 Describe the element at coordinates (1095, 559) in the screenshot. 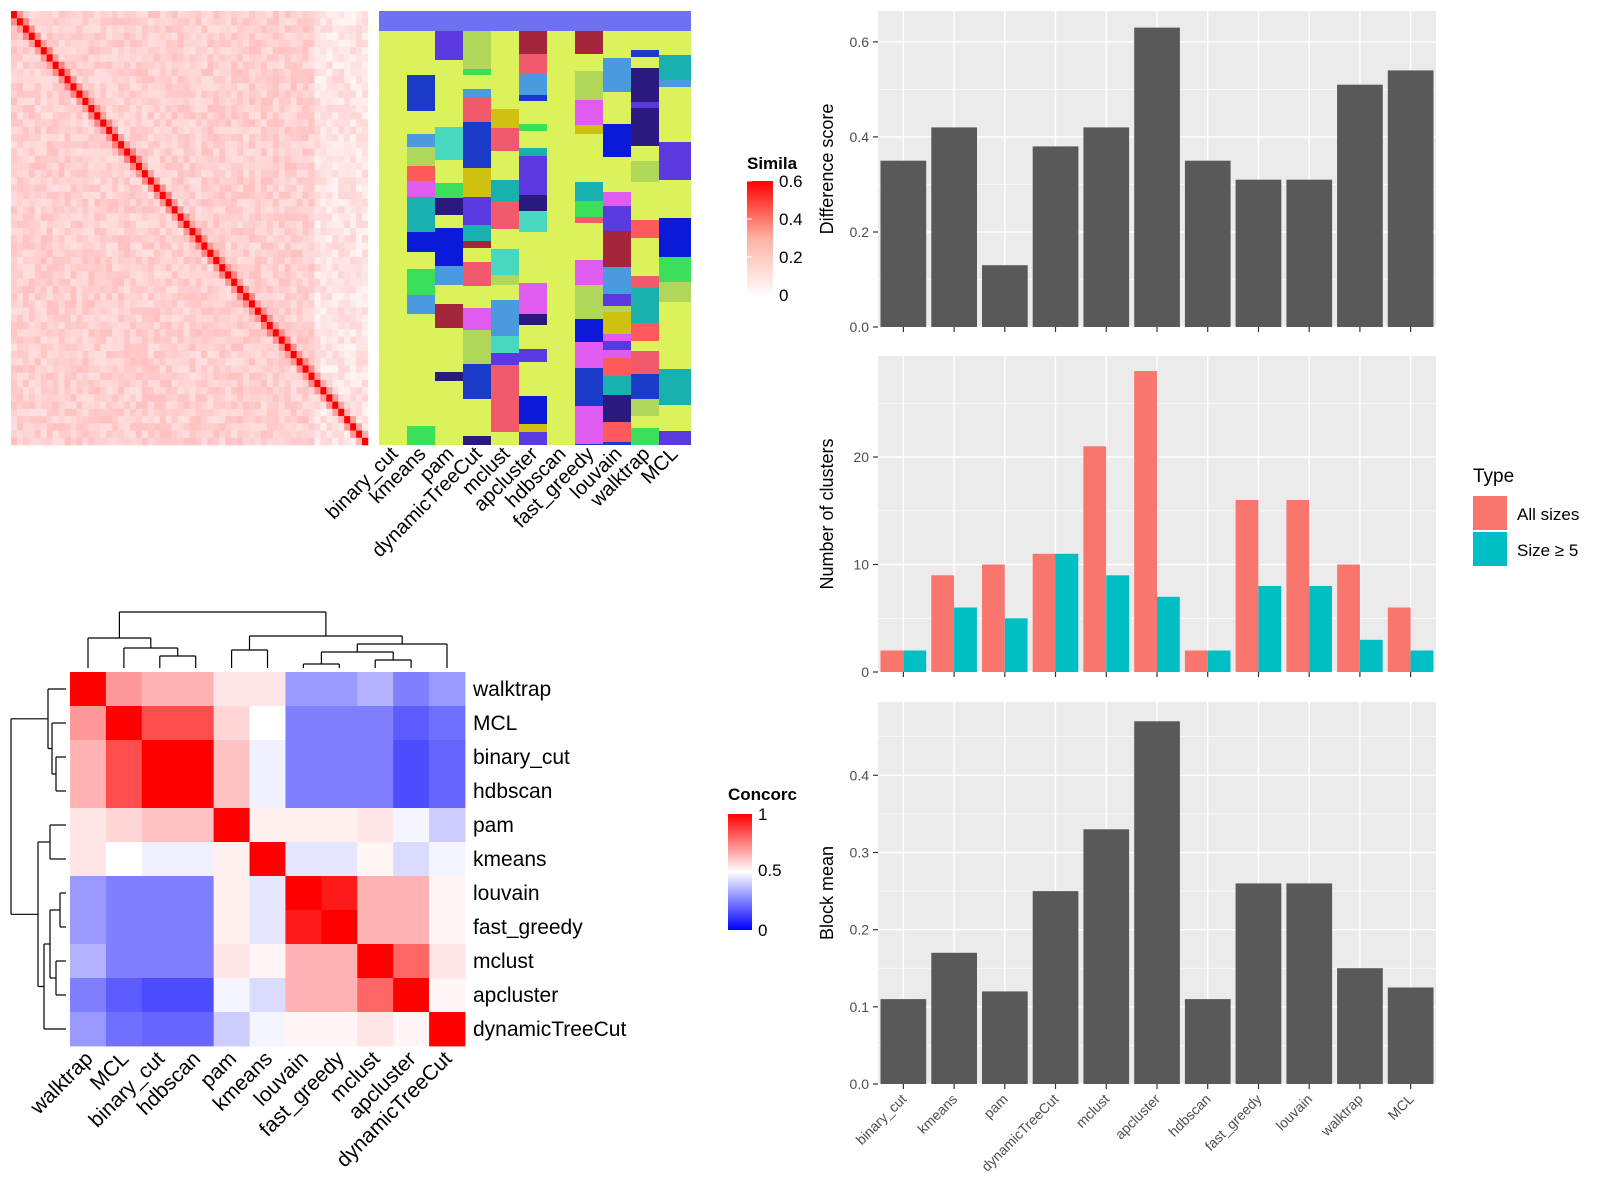

I see `bar-mclust-all-sizes` at that location.